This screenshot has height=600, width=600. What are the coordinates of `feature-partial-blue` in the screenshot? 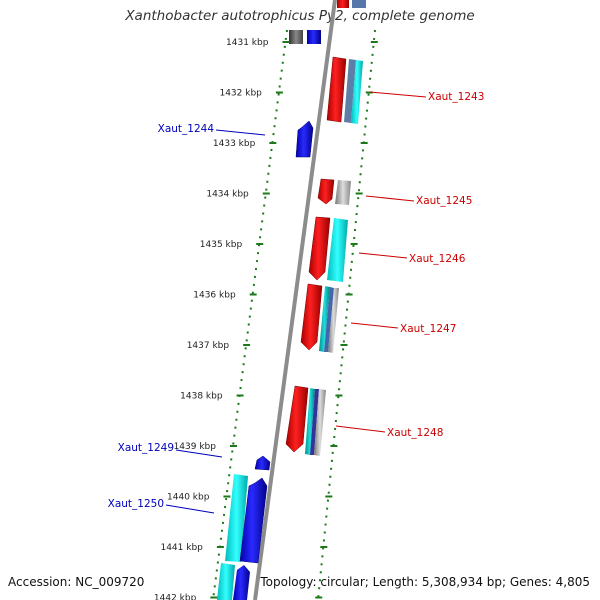 It's located at (314, 37).